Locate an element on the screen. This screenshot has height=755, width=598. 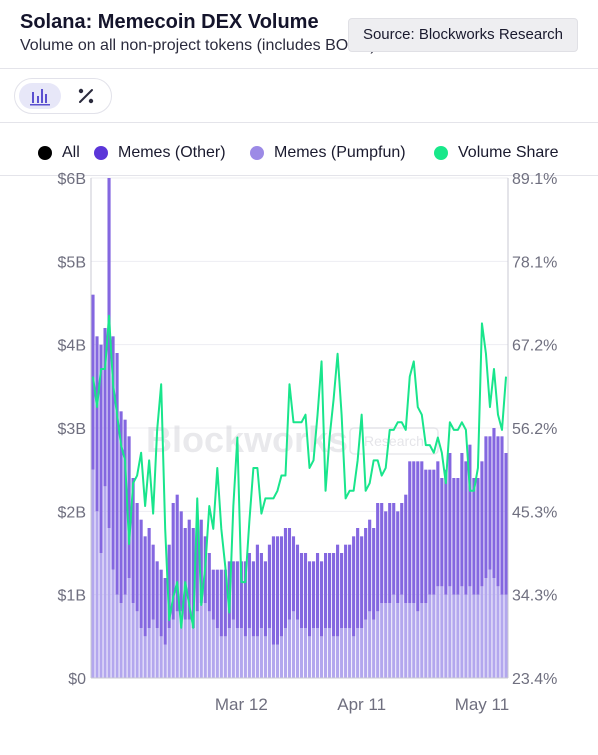
legend-item-memes-pumpfun: Memes (Pumpfun) is located at coordinates (328, 153).